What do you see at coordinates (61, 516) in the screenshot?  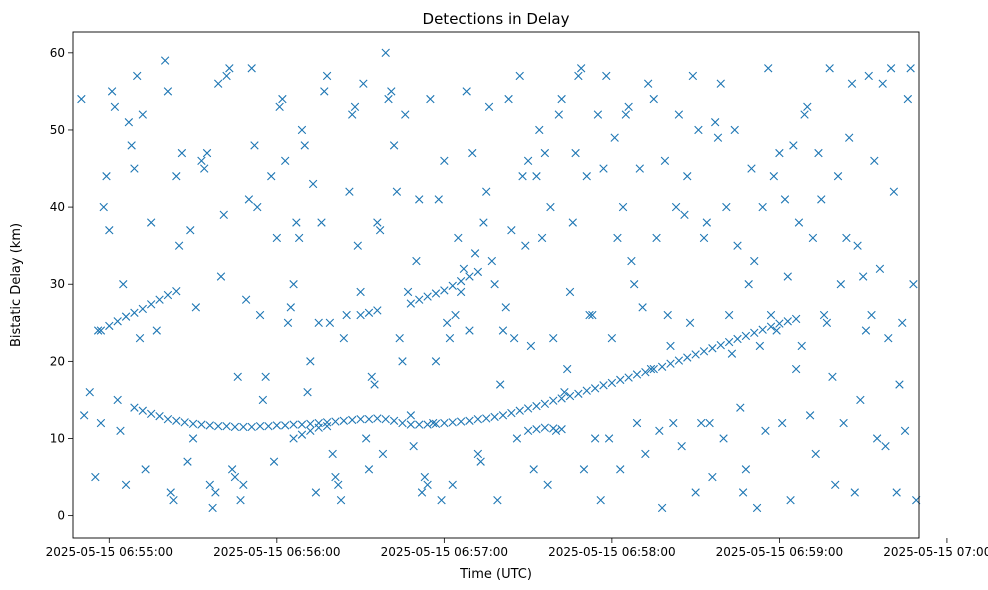 I see `y-tick-label: 0` at bounding box center [61, 516].